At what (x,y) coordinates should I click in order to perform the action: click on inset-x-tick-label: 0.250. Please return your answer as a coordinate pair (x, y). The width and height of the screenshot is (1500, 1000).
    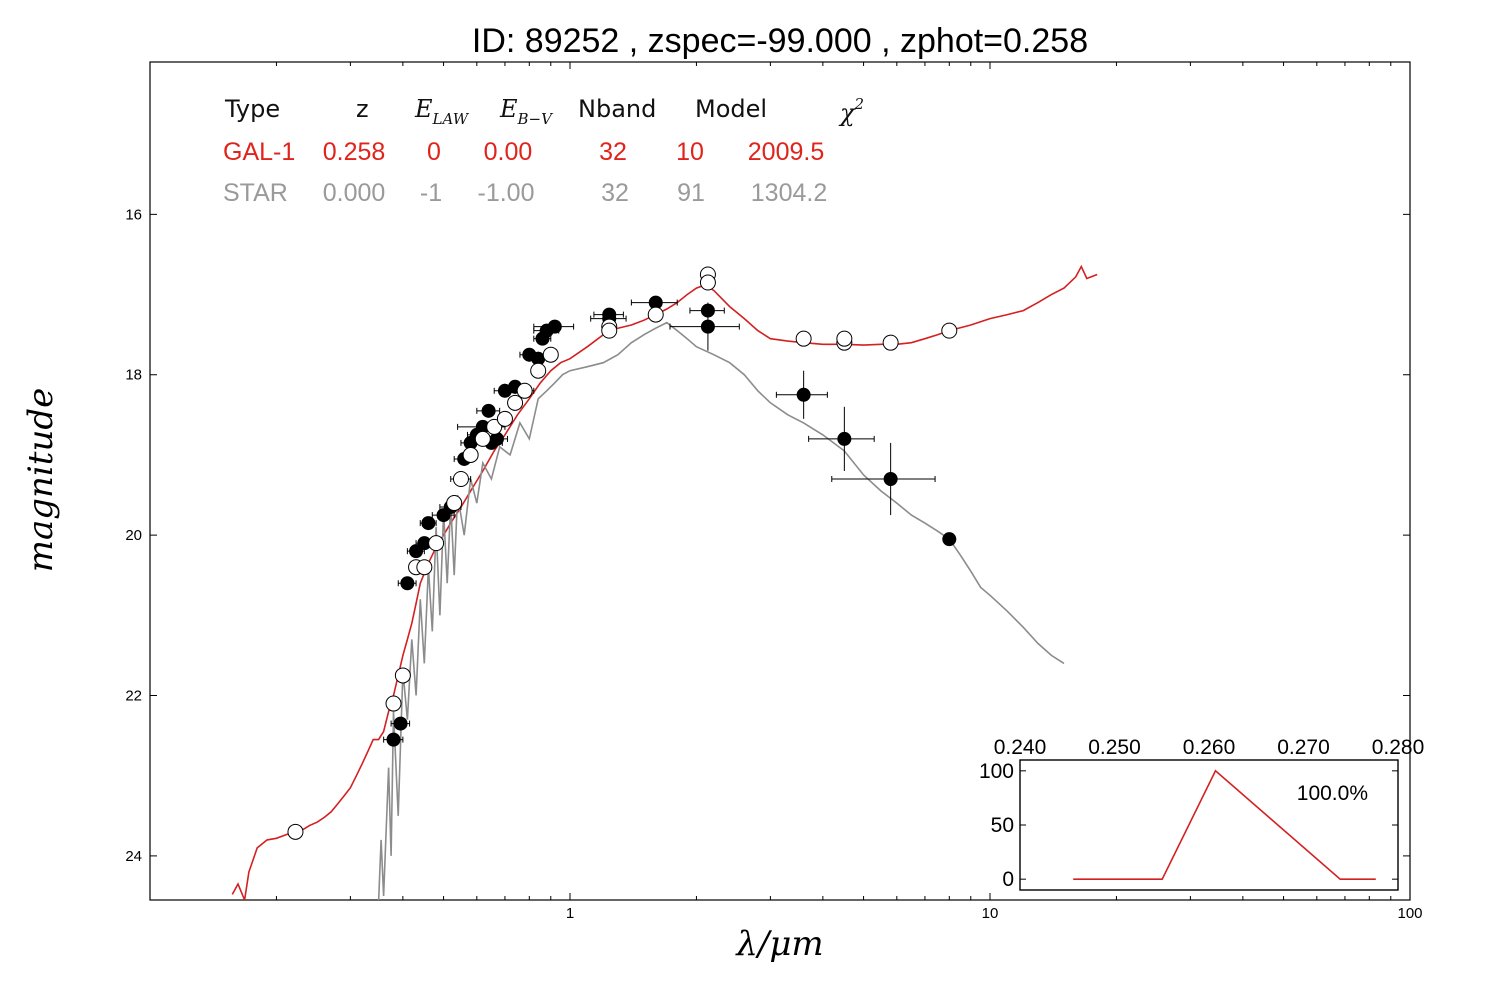
    Looking at the image, I should click on (1114, 747).